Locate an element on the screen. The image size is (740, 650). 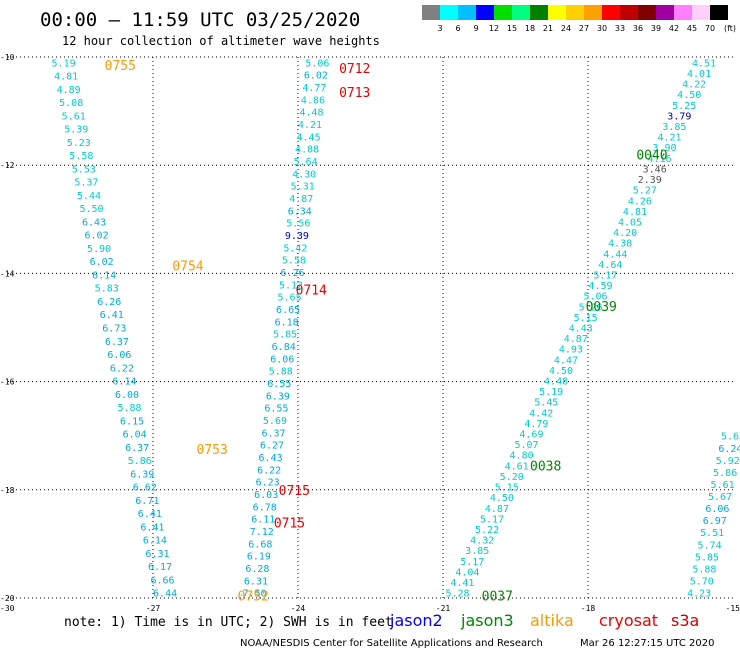
wave-height-value: 5.50 is located at coordinates (91, 209).